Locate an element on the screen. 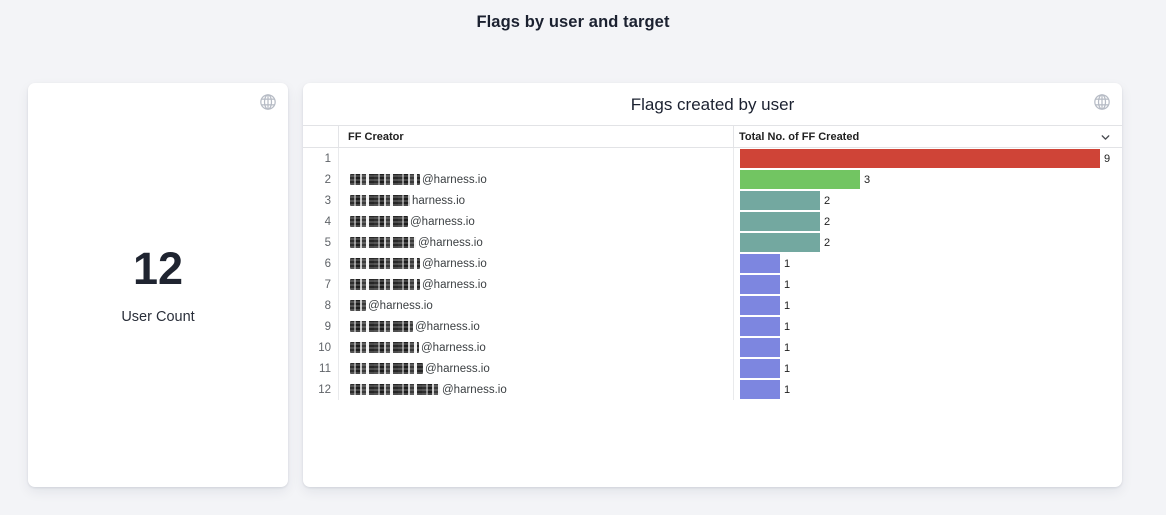  bar-value-label: 9 is located at coordinates (1107, 158).